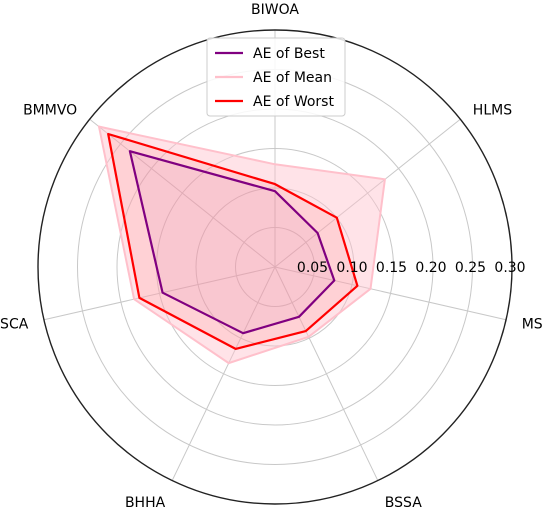 The width and height of the screenshot is (550, 521). What do you see at coordinates (391, 268) in the screenshot?
I see `radial-tick-label: 0.15` at bounding box center [391, 268].